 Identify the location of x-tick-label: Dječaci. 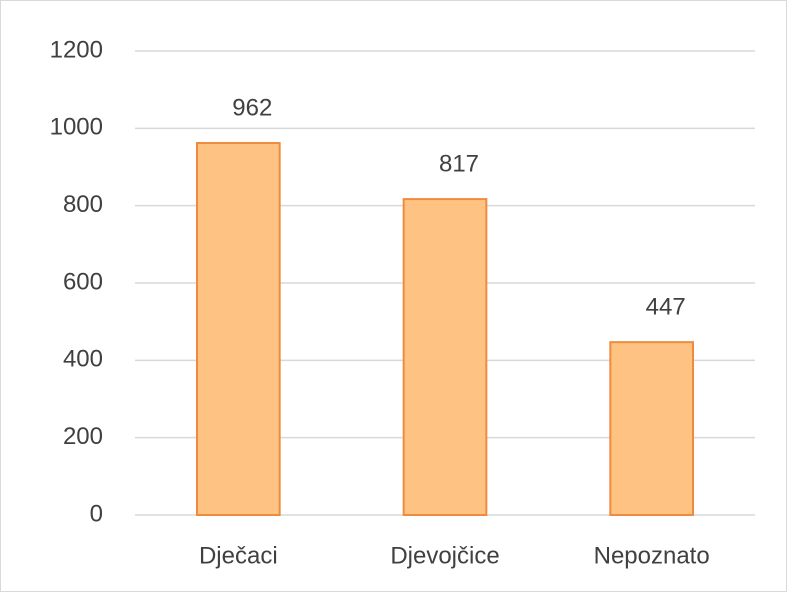
(238, 555).